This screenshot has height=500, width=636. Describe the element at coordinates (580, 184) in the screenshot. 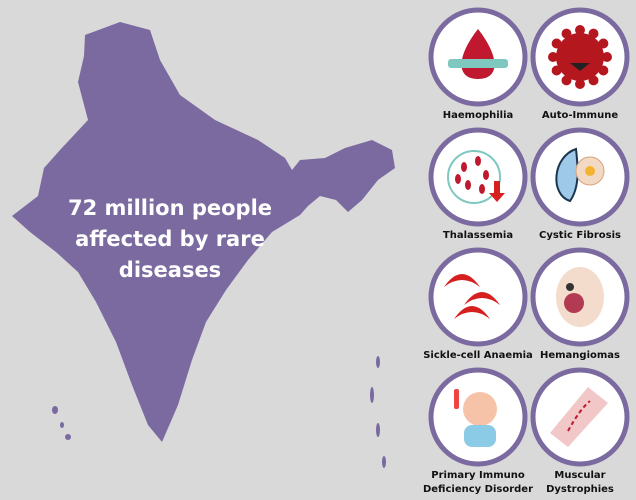

I see `disease-card: Cystic Fibrosis` at that location.